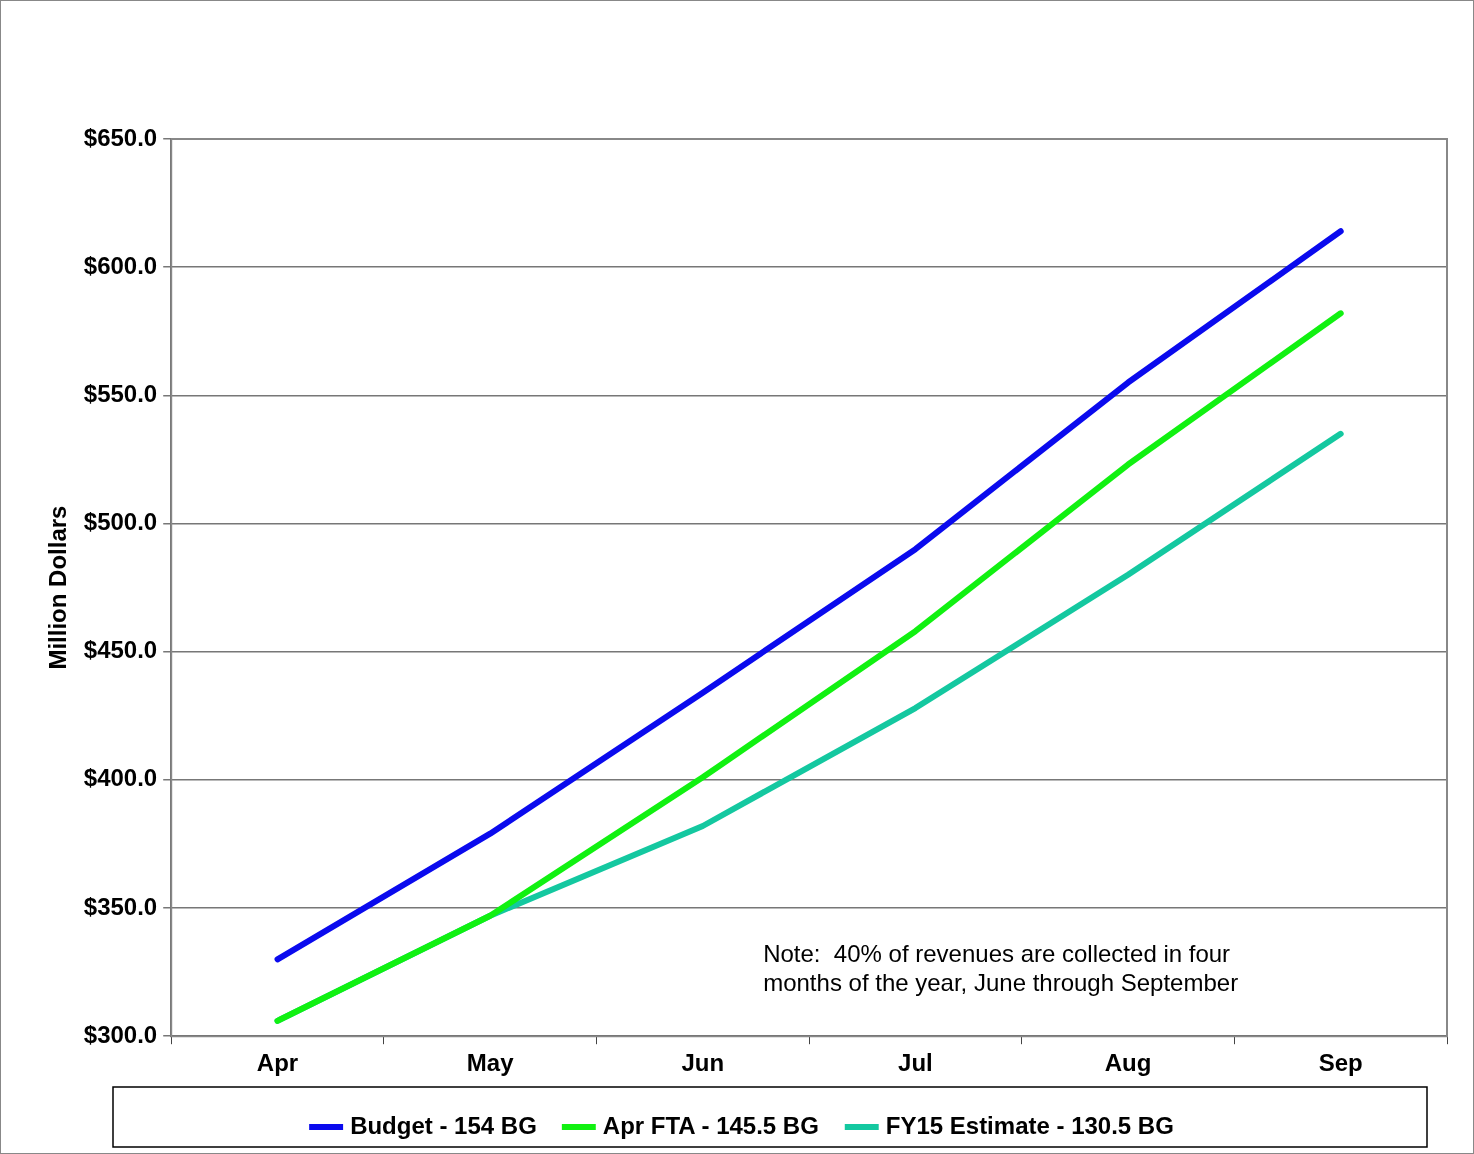  I want to click on x-tick-label: Apr, so click(277, 1063).